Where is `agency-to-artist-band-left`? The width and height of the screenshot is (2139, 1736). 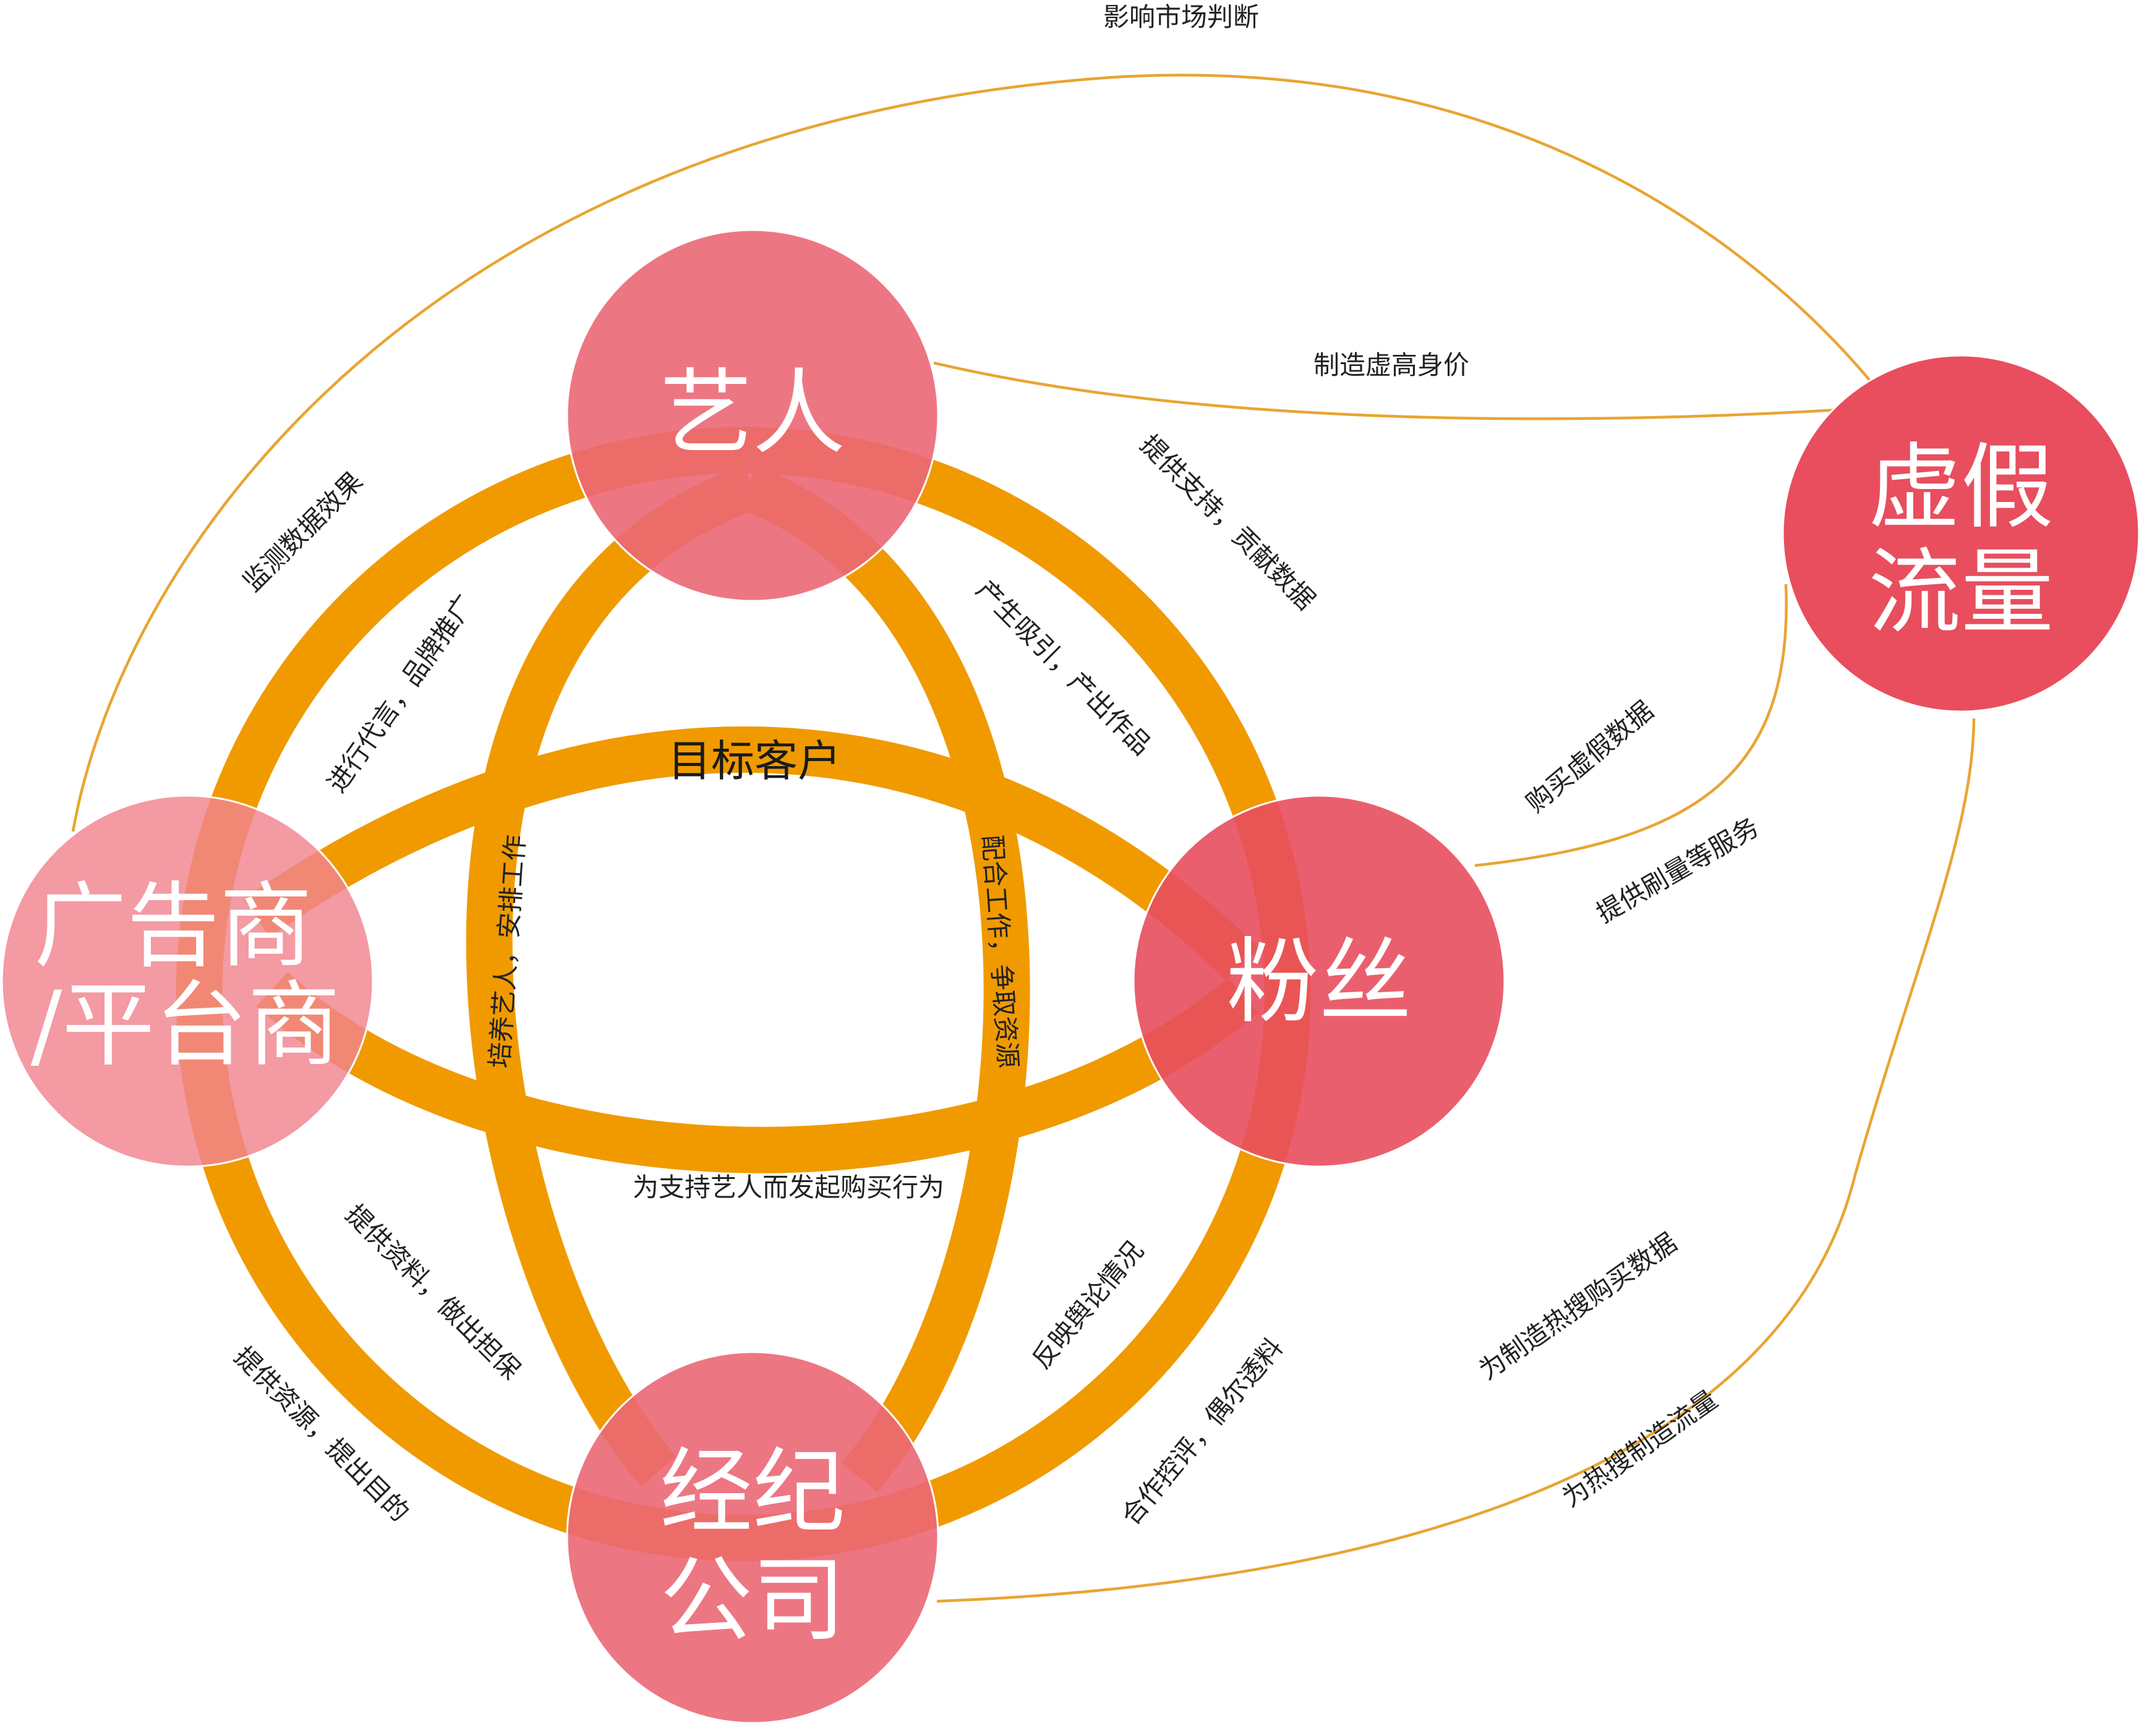
agency-to-artist-band-left is located at coordinates (612, 976).